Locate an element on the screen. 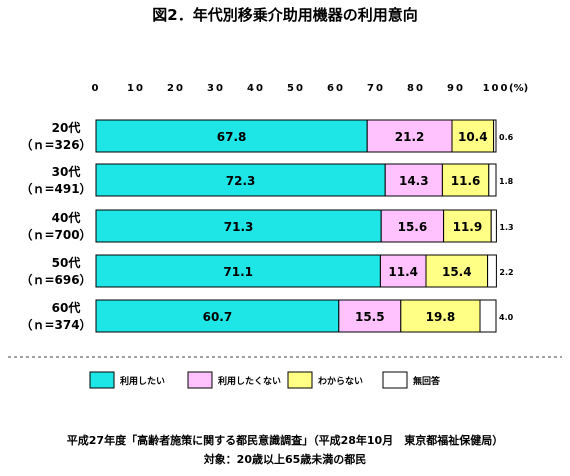 The image size is (570, 476). data-label: 11.4 is located at coordinates (403, 272).